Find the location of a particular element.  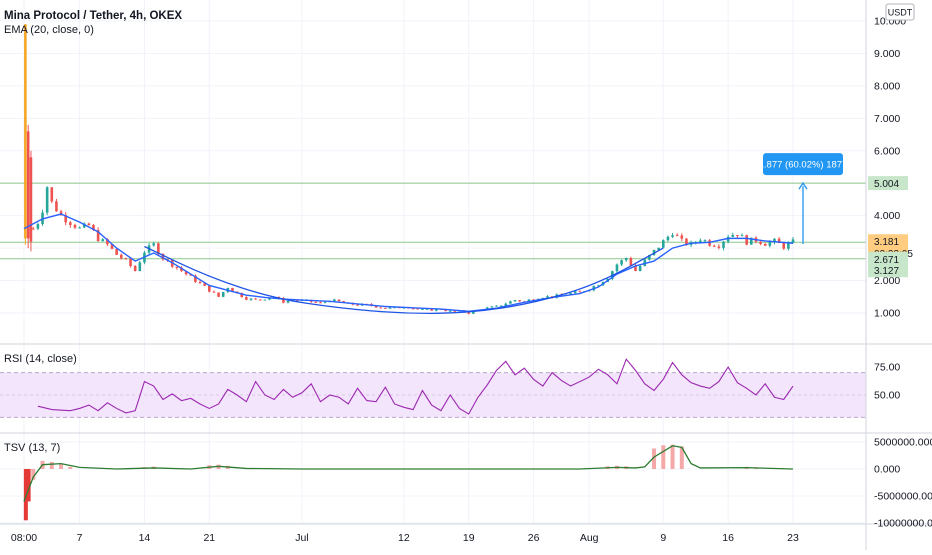

x-tick-label: 26 is located at coordinates (534, 538).